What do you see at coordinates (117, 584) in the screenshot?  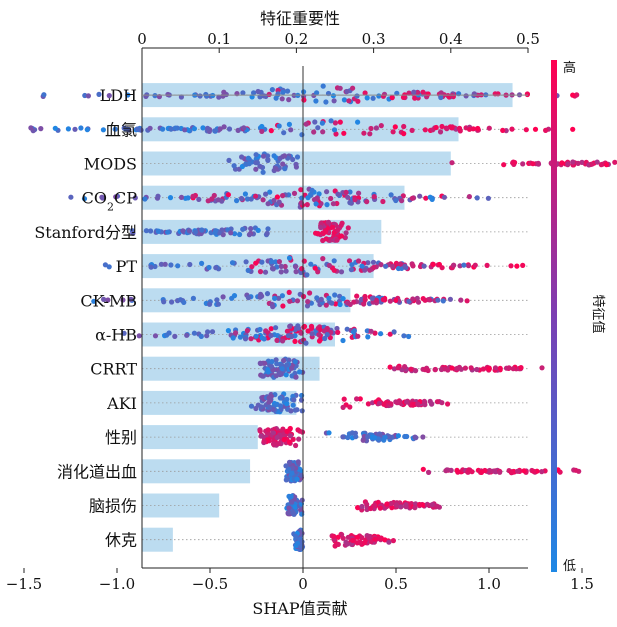 I see `bottom-axis-tick-label: −1.0` at bounding box center [117, 584].